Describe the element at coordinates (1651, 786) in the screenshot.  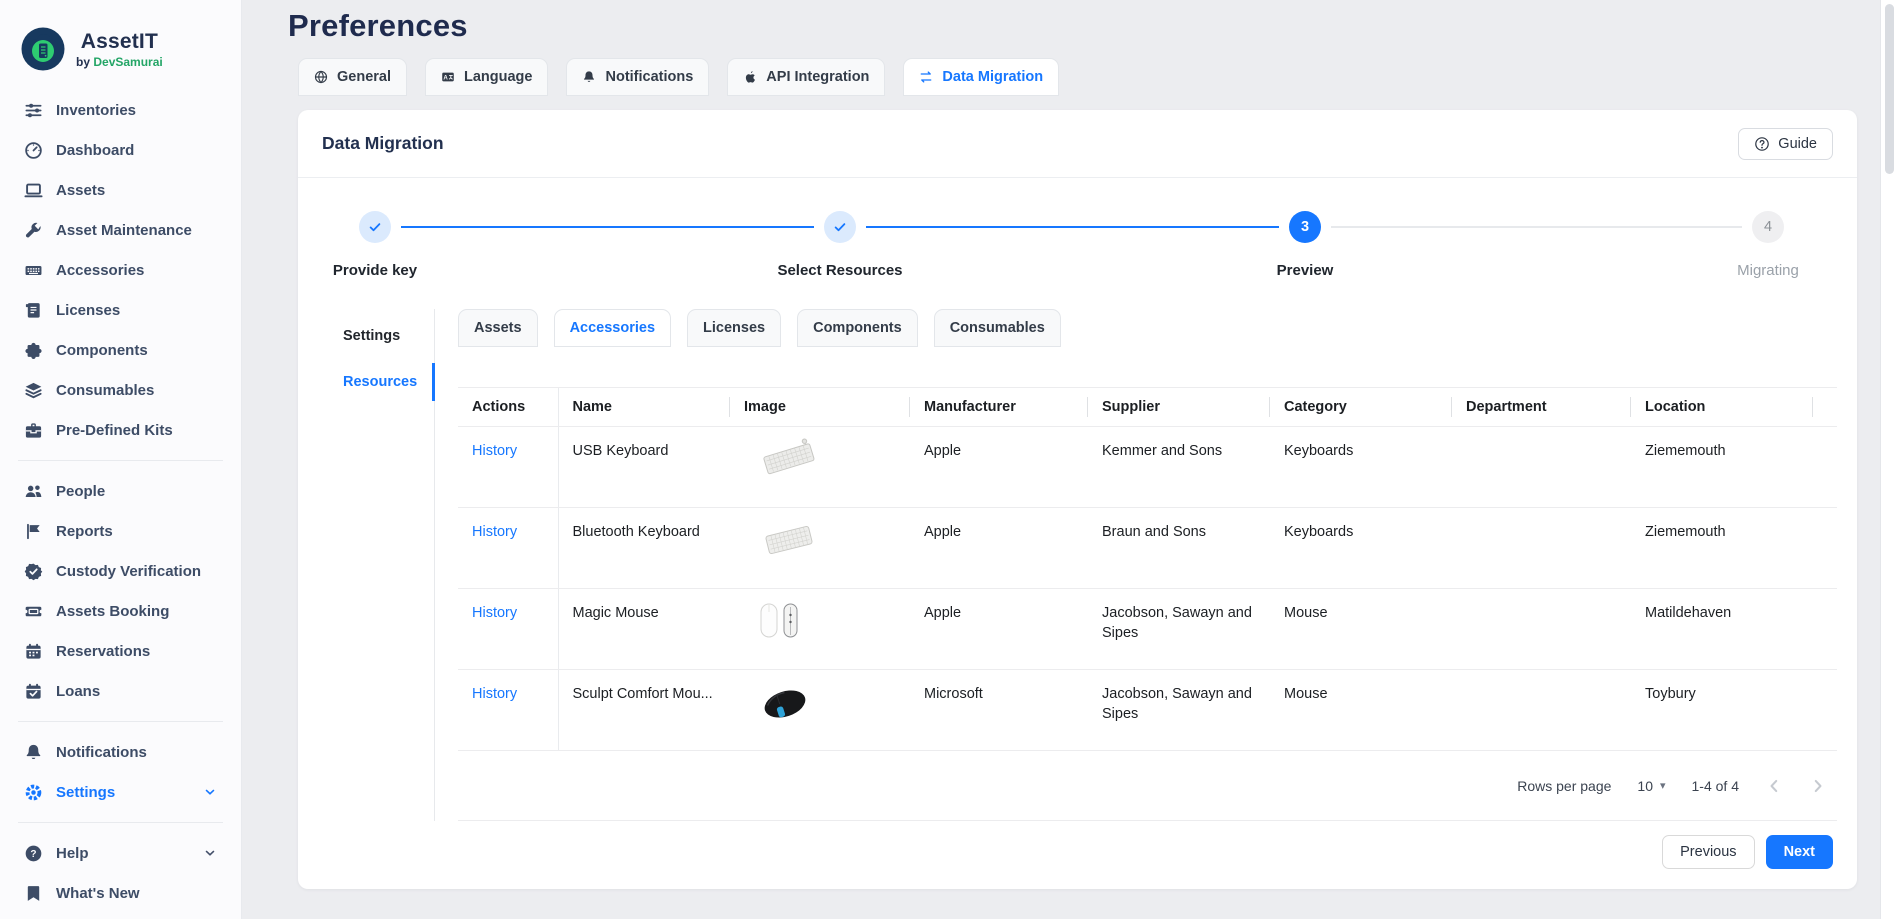
I see `rows-per-page-select: 10 ▾` at that location.